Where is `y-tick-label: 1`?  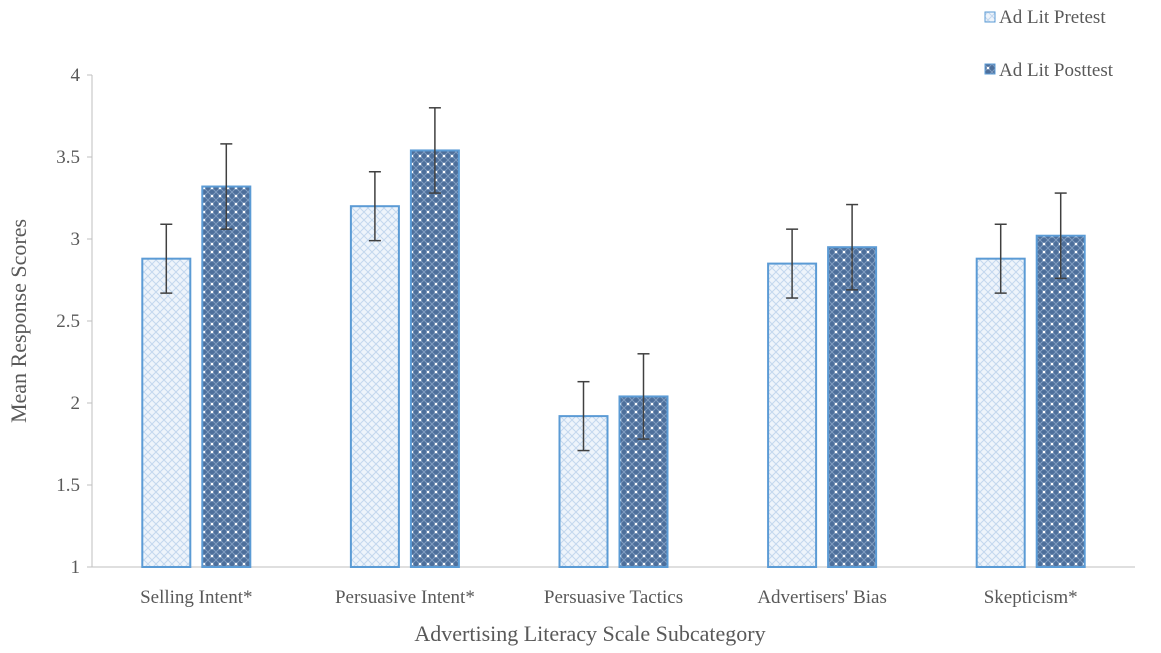
y-tick-label: 1 is located at coordinates (76, 567).